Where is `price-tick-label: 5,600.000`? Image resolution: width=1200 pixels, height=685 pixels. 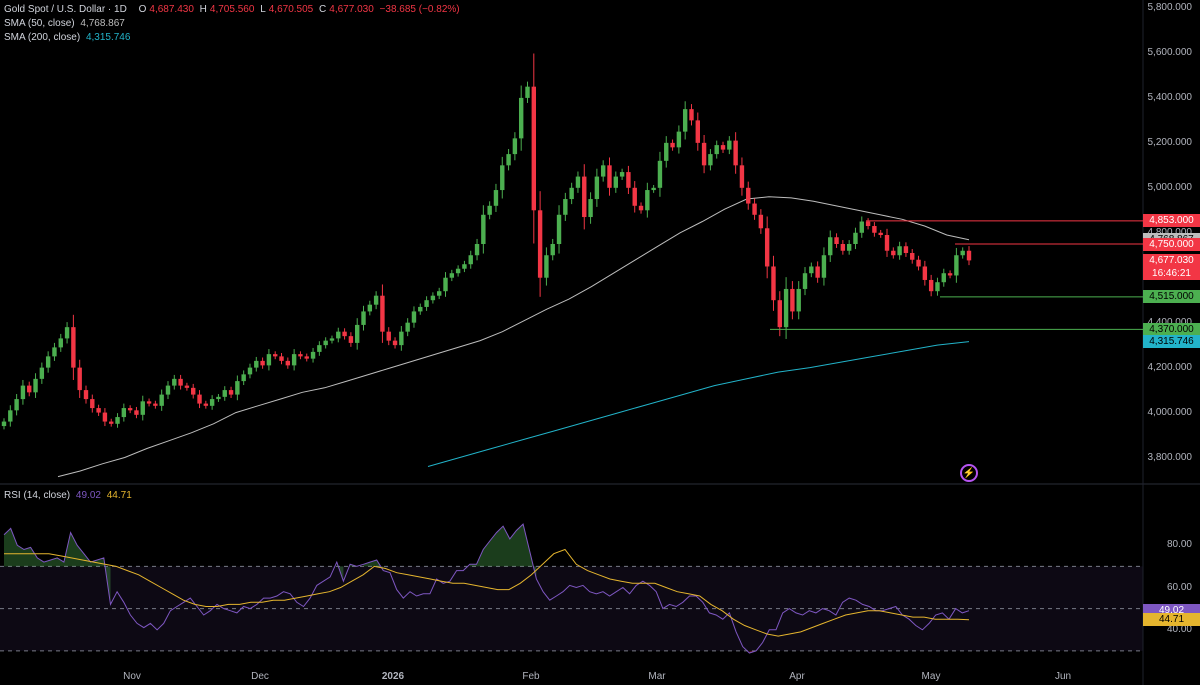 price-tick-label: 5,600.000 is located at coordinates (1170, 52).